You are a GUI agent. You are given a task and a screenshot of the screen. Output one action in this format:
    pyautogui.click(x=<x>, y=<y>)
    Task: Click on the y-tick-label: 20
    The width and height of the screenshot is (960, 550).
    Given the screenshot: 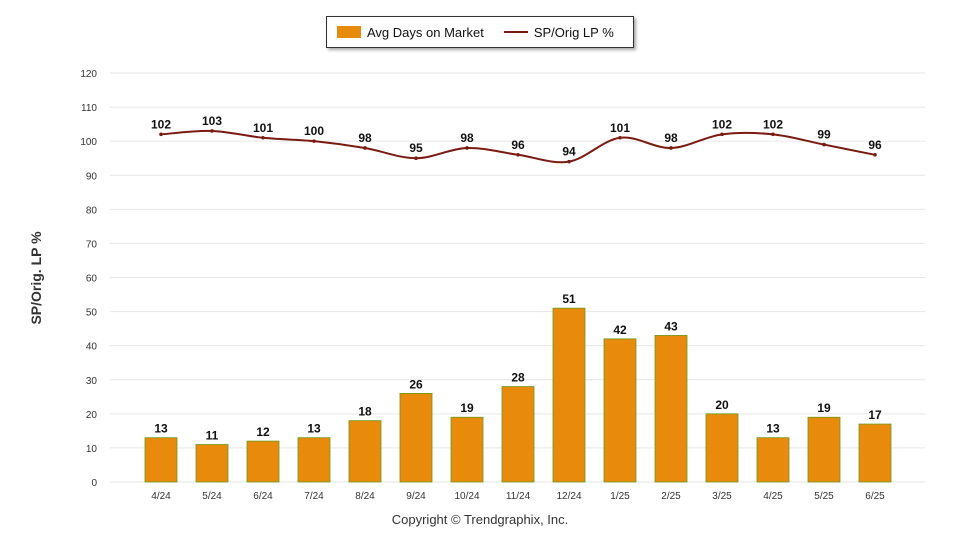 What is the action you would take?
    pyautogui.click(x=92, y=415)
    